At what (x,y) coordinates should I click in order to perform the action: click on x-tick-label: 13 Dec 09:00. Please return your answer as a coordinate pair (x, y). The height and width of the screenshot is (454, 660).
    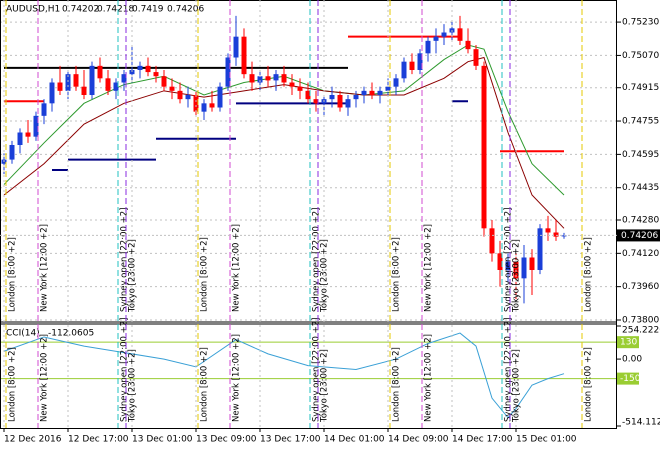
    Looking at the image, I should click on (226, 440).